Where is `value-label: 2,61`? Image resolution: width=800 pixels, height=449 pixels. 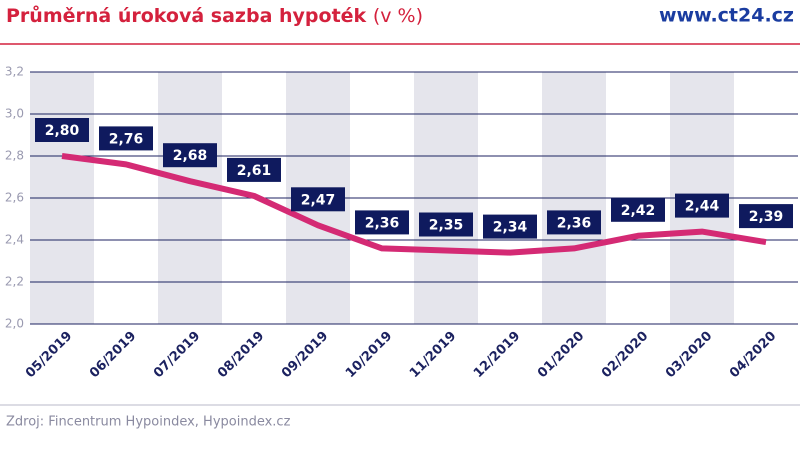 value-label: 2,61 is located at coordinates (254, 171).